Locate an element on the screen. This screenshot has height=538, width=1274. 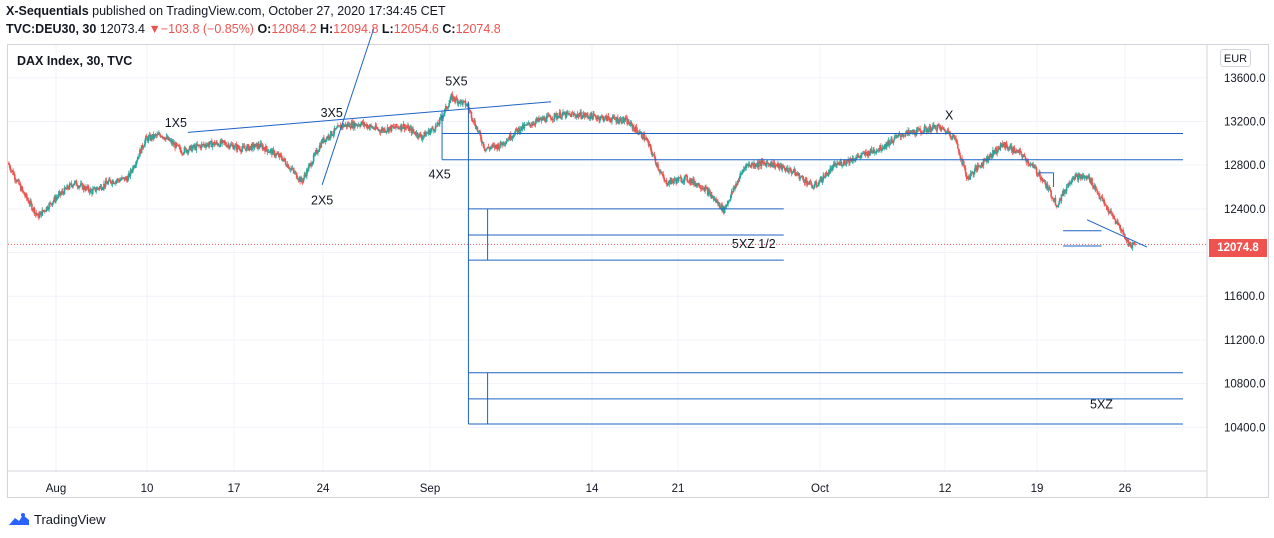
author-name: X-Sequentials is located at coordinates (47, 11).